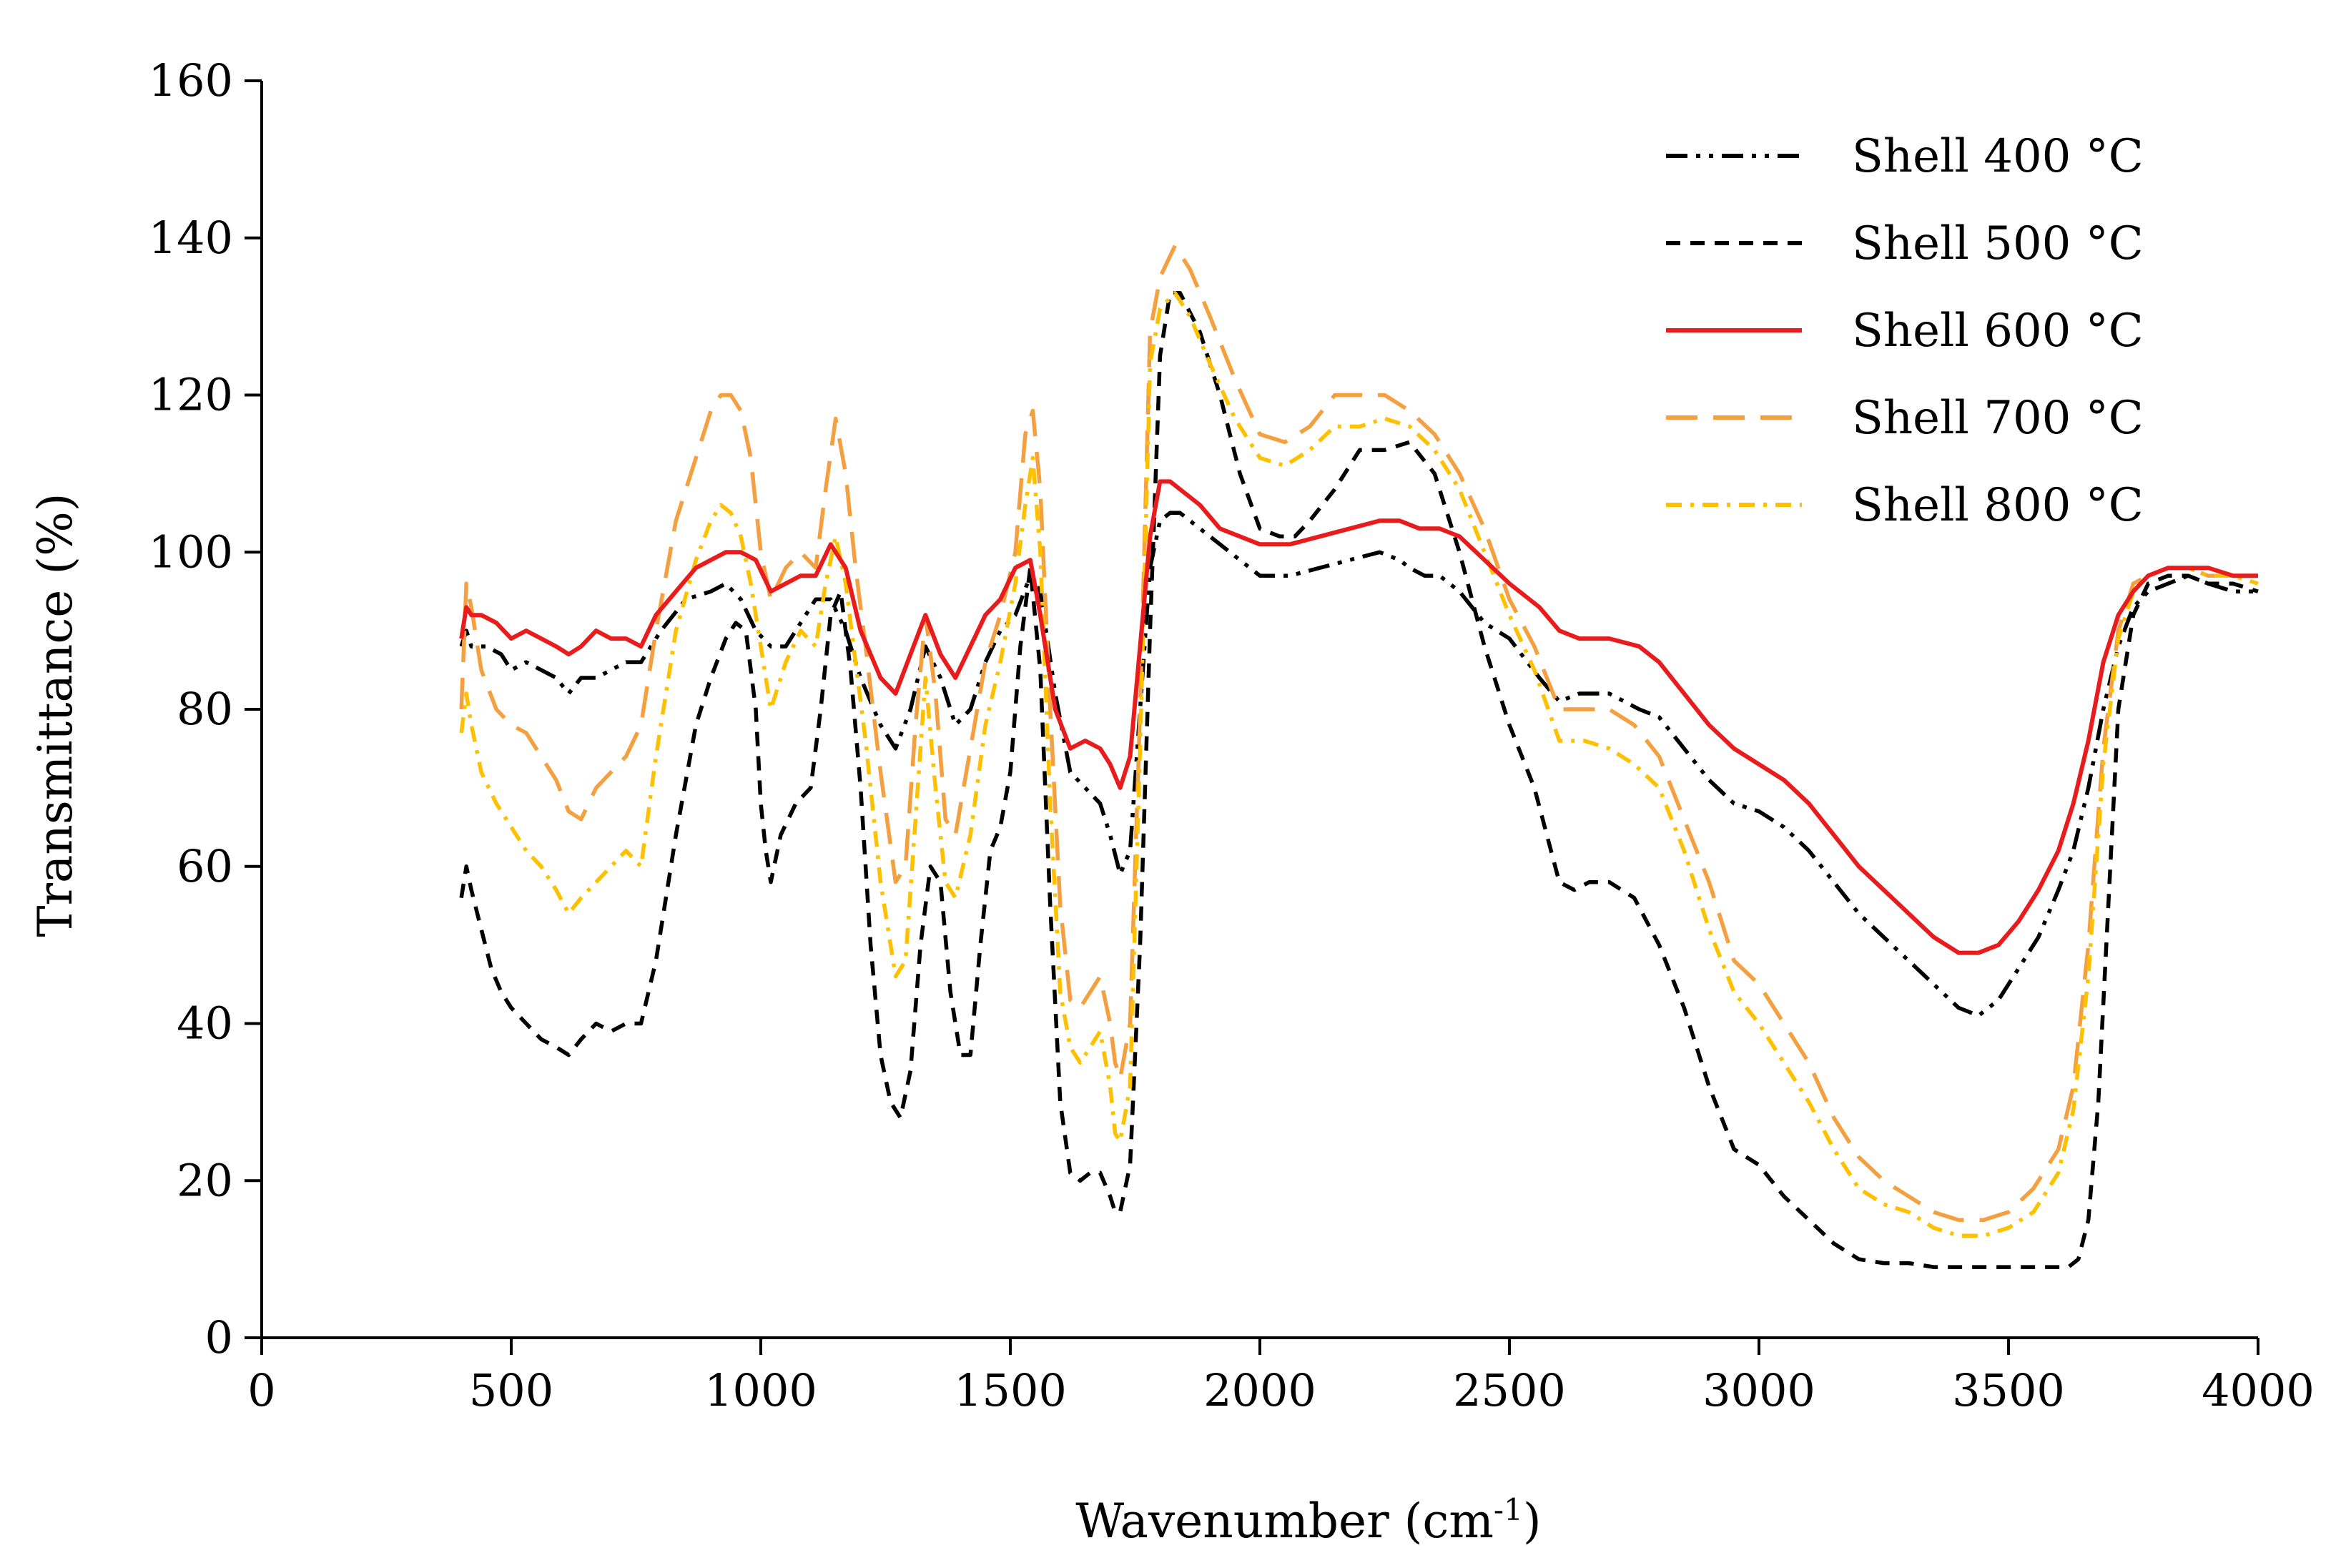  What do you see at coordinates (1508, 1509) in the screenshot?
I see `x-axis-title-sup: -1` at bounding box center [1508, 1509].